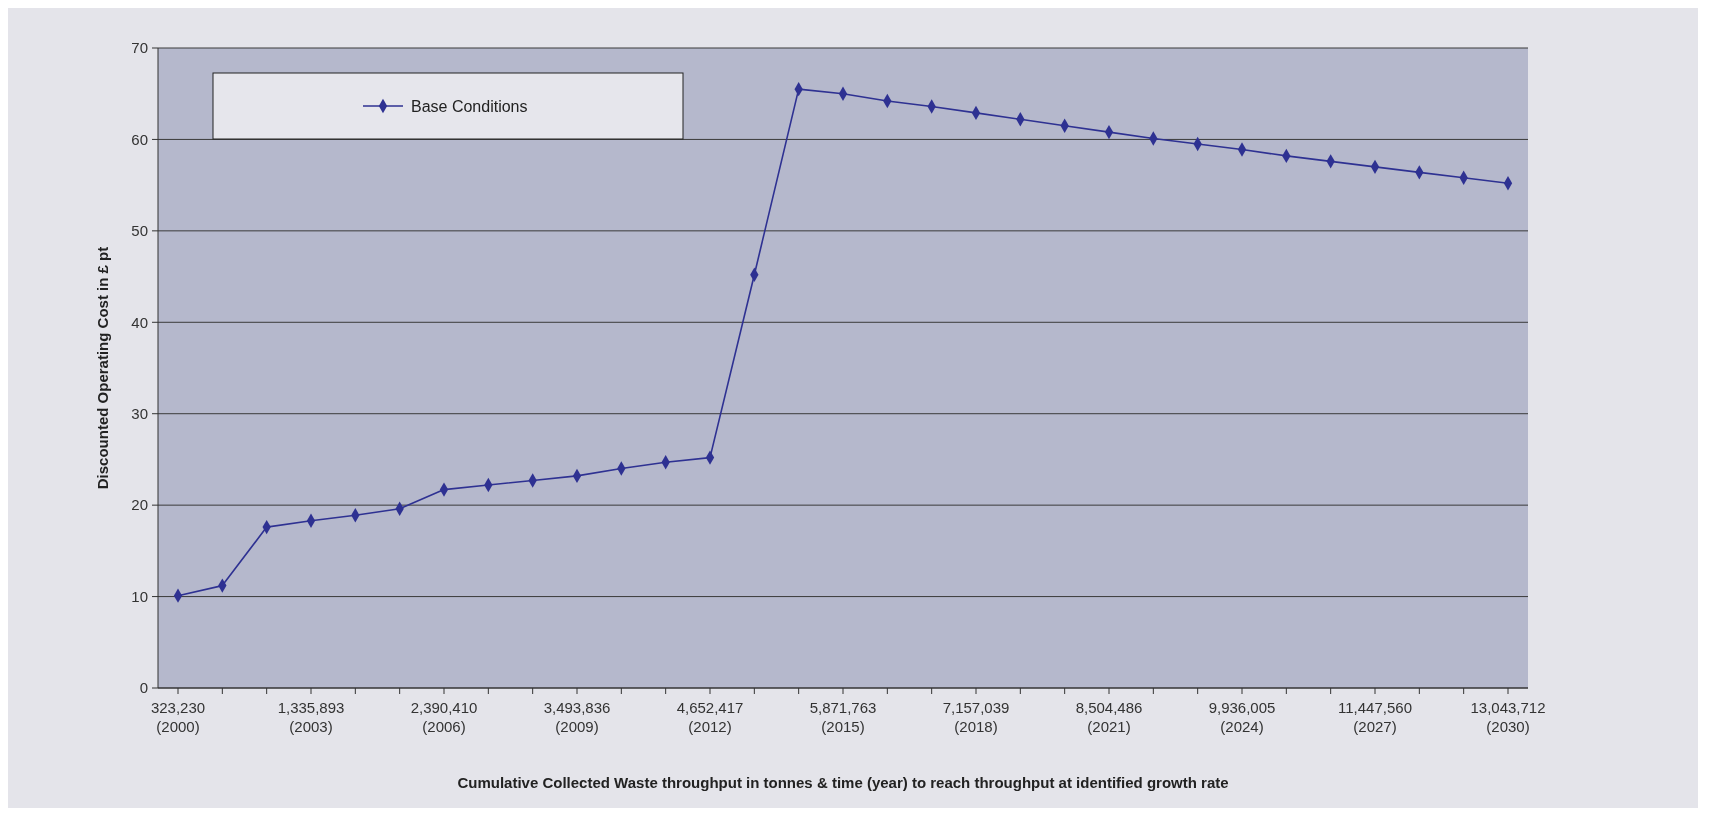  What do you see at coordinates (139, 48) in the screenshot?
I see `y-tick-label: 70` at bounding box center [139, 48].